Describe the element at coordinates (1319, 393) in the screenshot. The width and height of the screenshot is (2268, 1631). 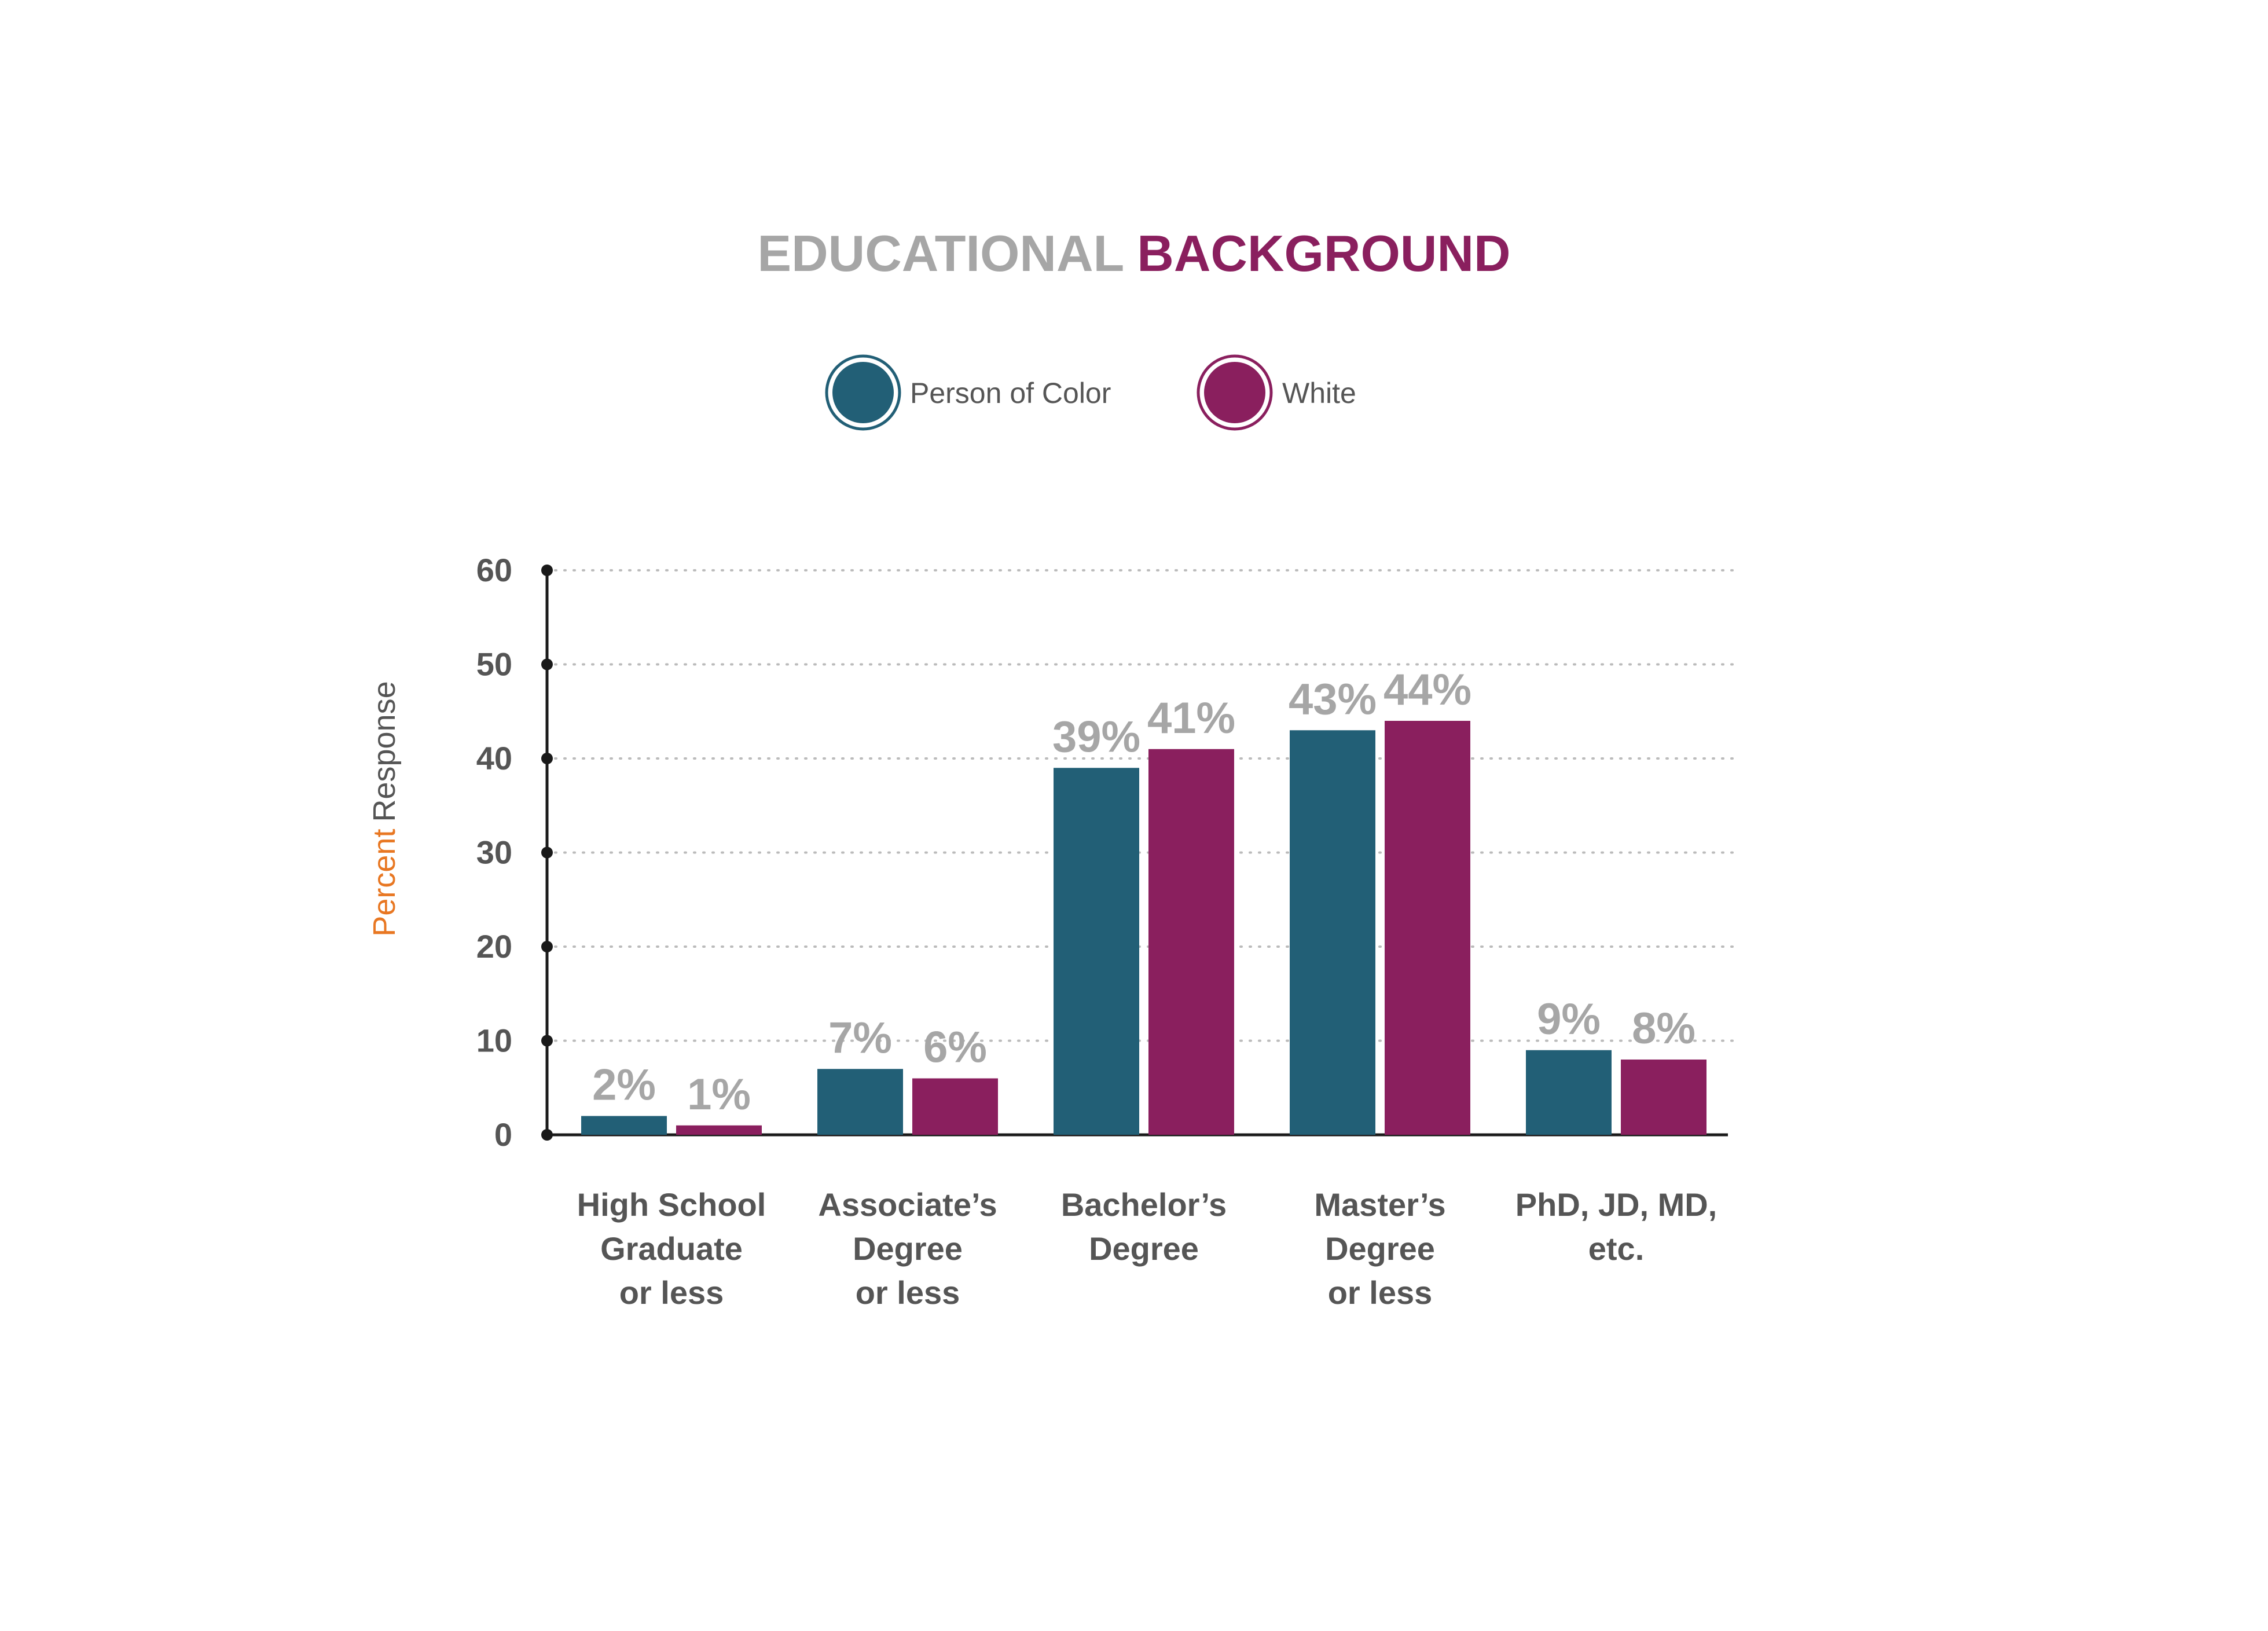
I see `legend-label-series2: White` at that location.